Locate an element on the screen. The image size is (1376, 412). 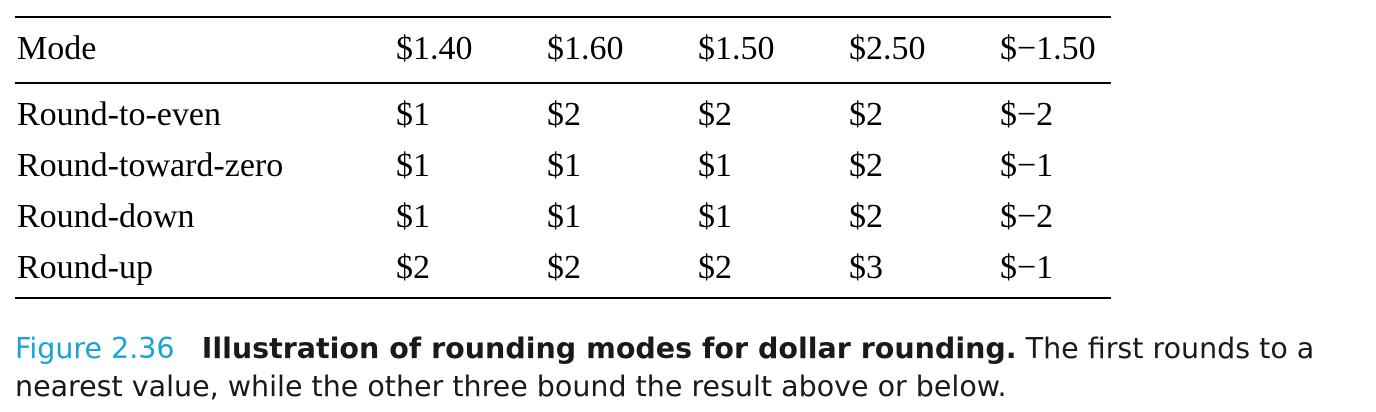
table-row: Round-down $1 $1 $1 $2 $−2 is located at coordinates (563, 217).